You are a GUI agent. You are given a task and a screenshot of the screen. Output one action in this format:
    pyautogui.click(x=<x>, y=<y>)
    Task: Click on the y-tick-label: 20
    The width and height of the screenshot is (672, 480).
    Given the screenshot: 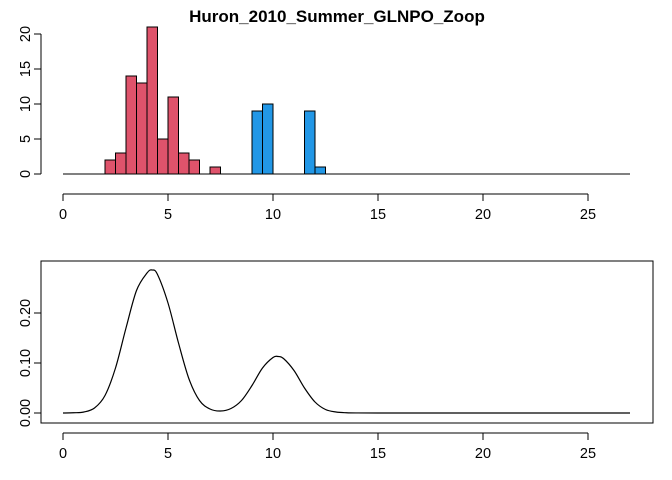 What is the action you would take?
    pyautogui.click(x=26, y=34)
    